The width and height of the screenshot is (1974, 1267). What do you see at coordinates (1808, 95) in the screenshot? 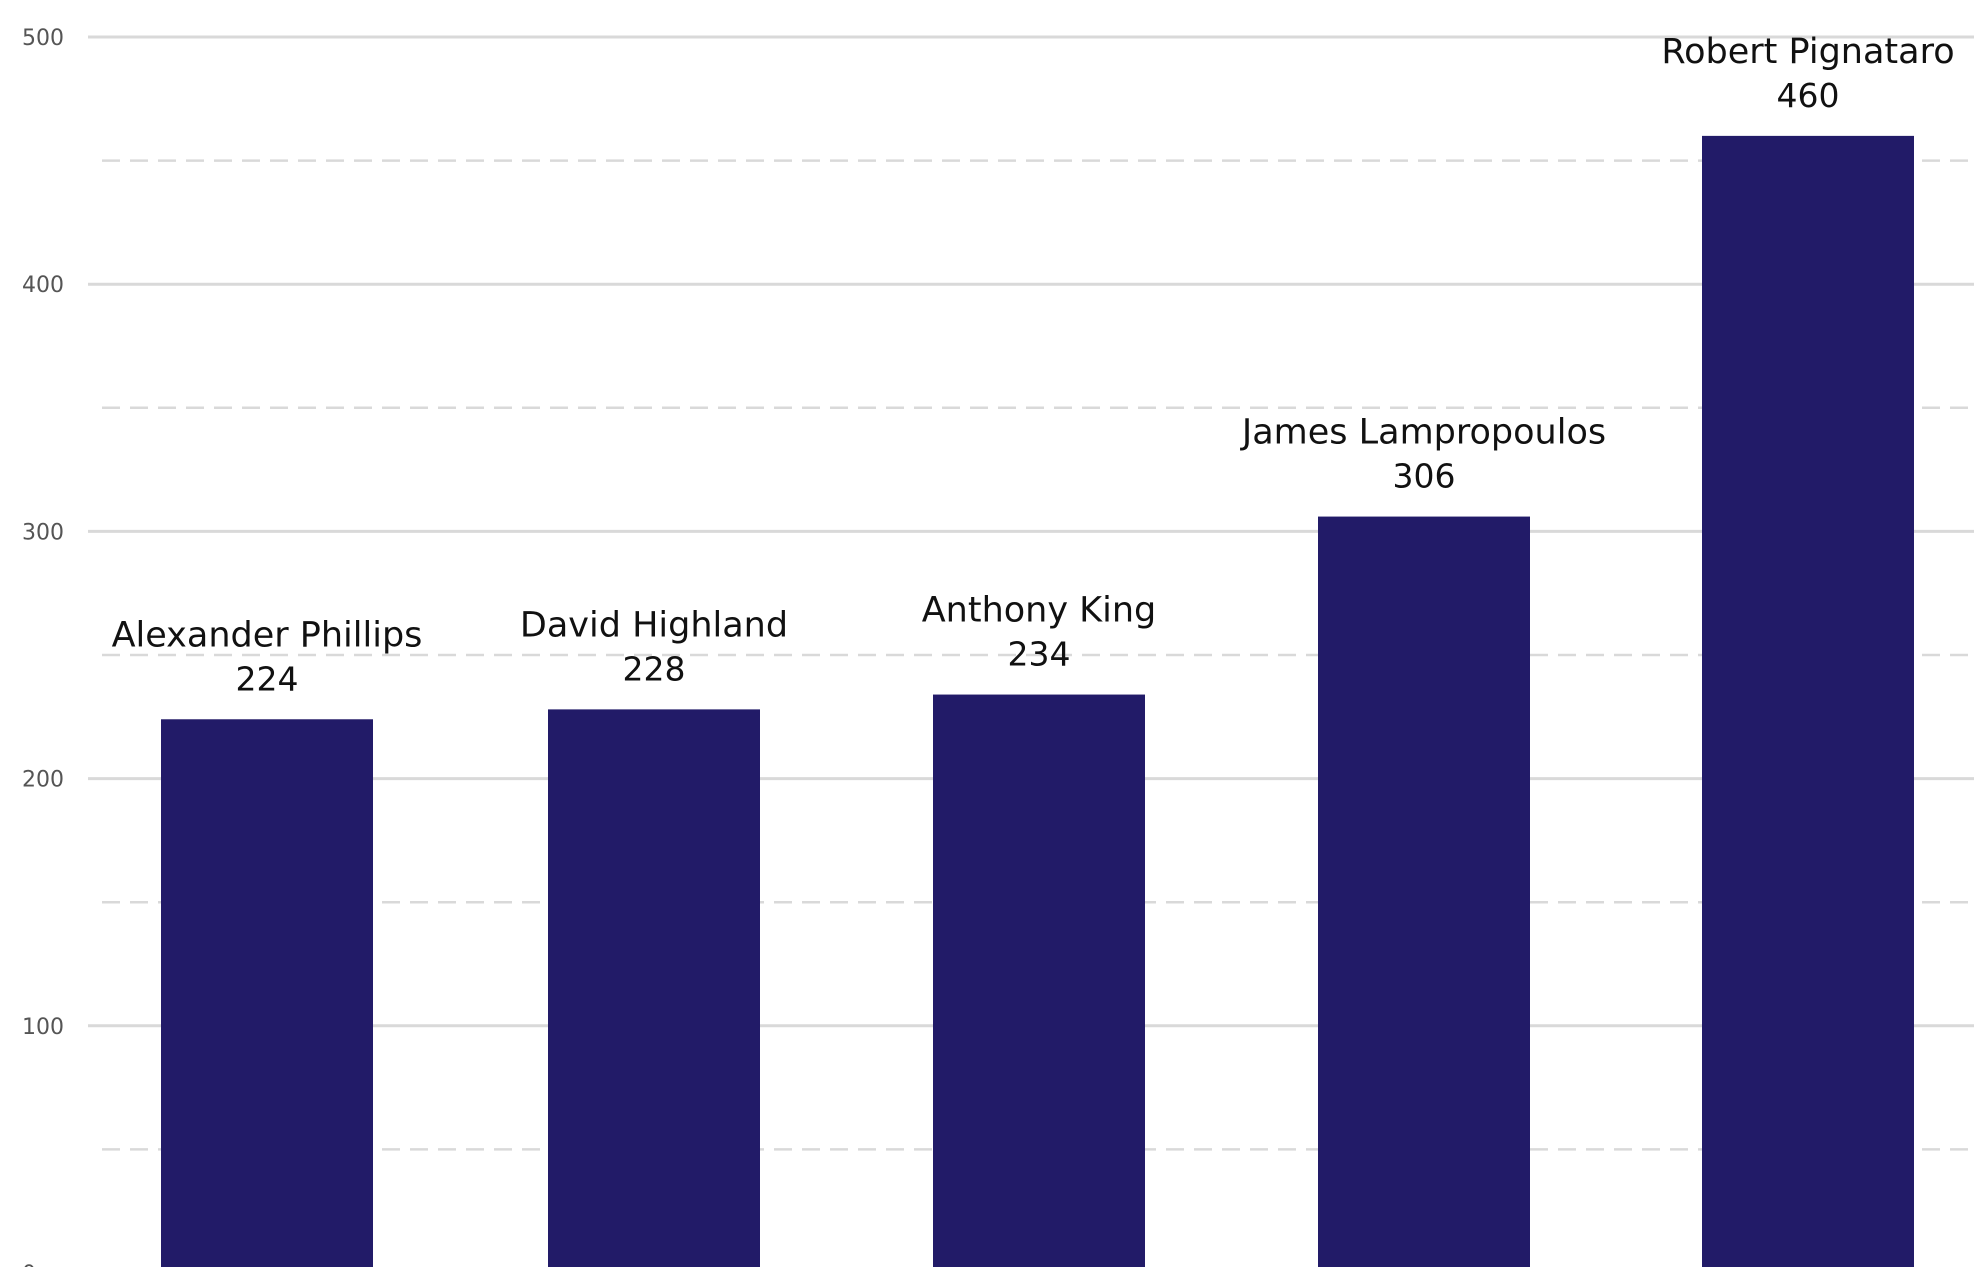
I see `bar-value-label: 460` at bounding box center [1808, 95].